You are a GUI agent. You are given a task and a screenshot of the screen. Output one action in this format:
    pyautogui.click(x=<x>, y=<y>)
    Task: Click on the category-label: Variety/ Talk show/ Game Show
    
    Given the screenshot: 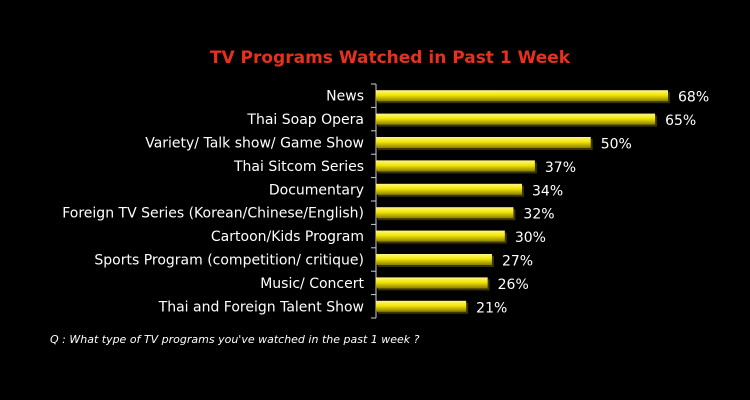 What is the action you would take?
    pyautogui.click(x=254, y=144)
    